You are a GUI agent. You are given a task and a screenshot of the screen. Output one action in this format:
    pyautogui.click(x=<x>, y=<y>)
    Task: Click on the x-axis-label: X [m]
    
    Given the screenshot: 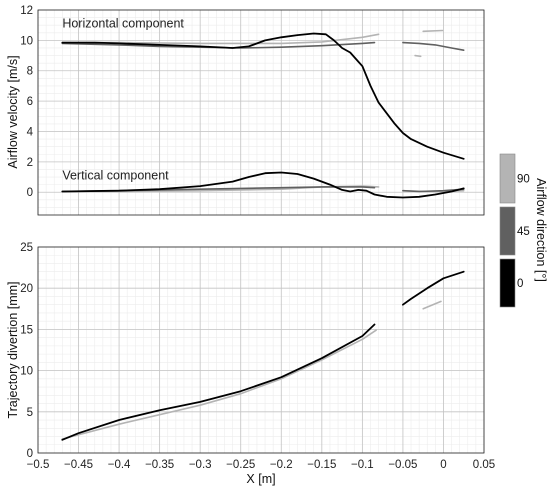 What is the action you would take?
    pyautogui.click(x=260, y=479)
    